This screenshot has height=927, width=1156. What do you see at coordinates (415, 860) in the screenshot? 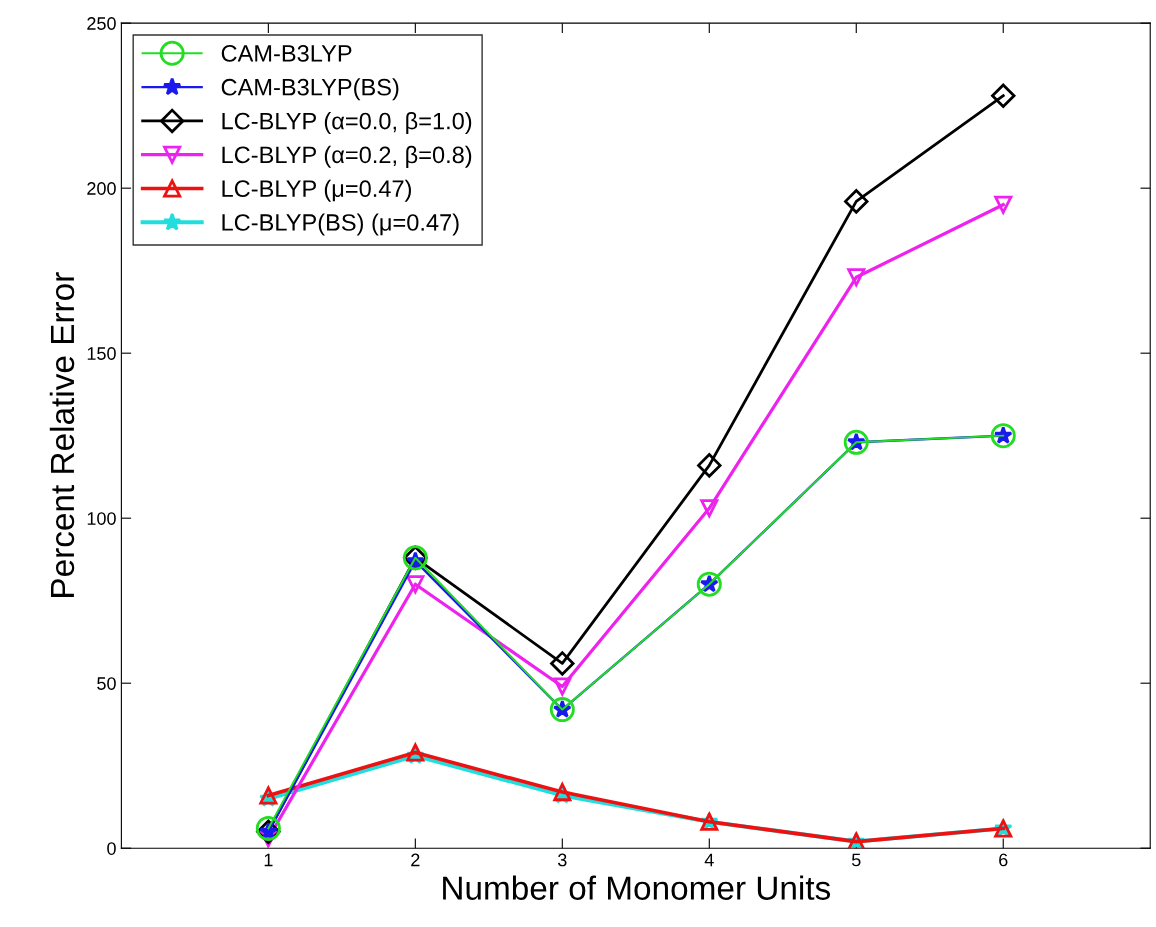
I see `x-tick-label: 2` at bounding box center [415, 860].